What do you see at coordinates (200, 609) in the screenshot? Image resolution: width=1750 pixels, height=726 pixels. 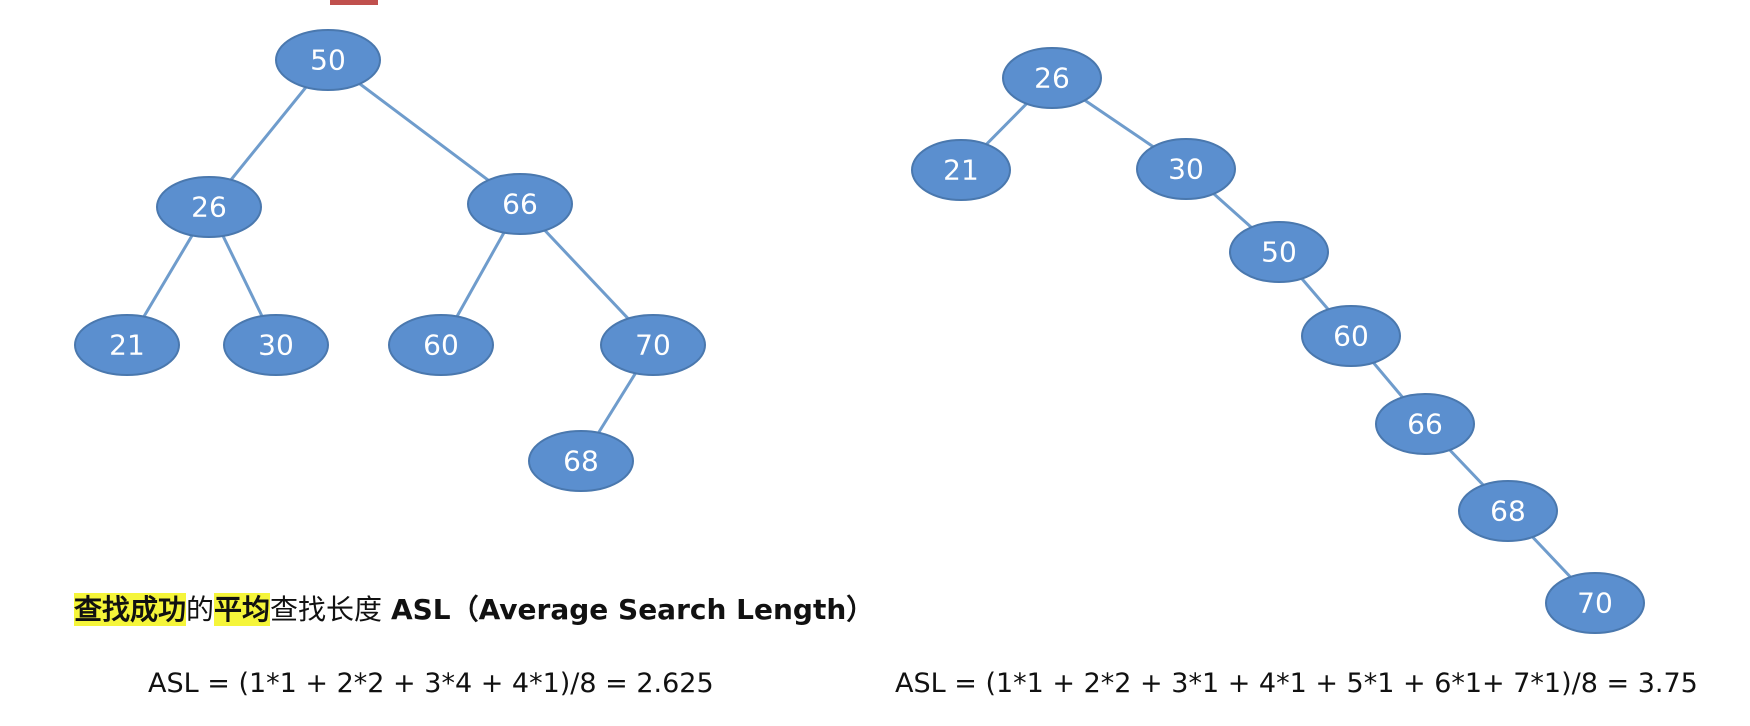 I see `heading-text-de: 的` at bounding box center [200, 609].